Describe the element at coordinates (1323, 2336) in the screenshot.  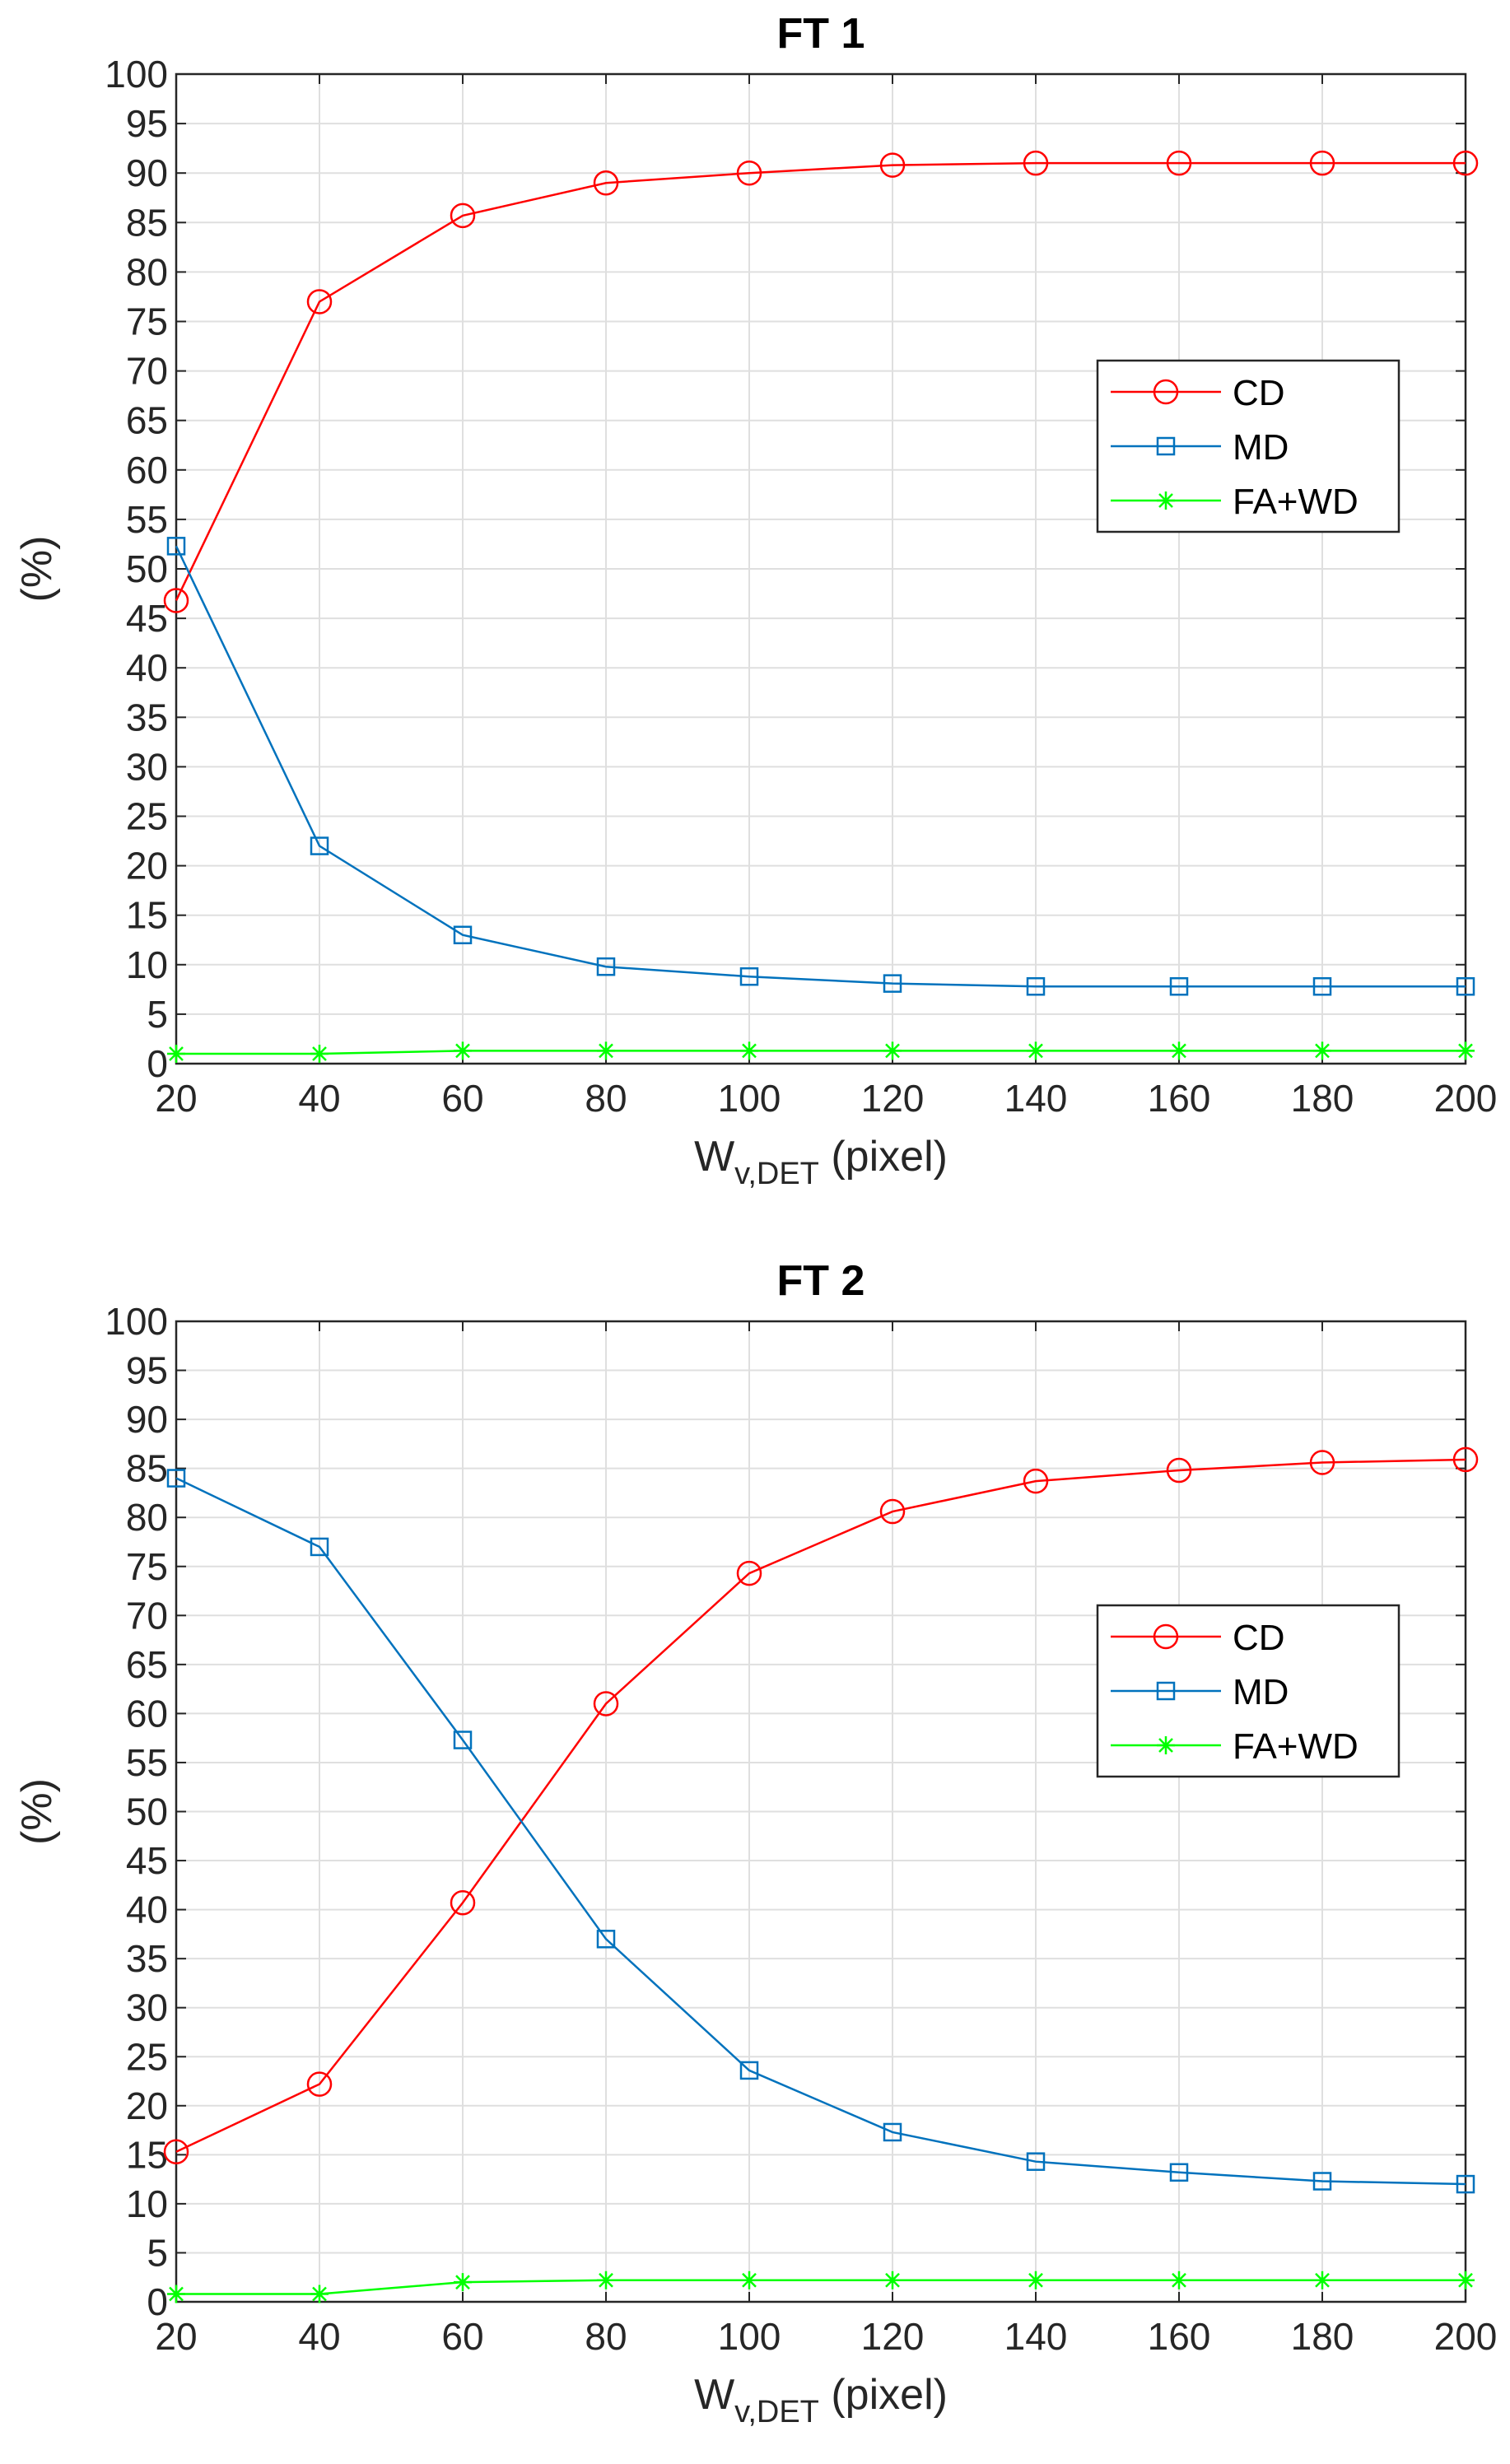
I see `x-tick-label: 180` at that location.